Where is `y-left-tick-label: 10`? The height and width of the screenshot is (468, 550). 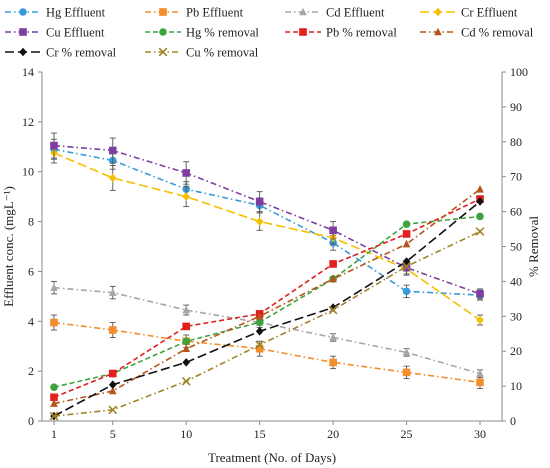 y-left-tick-label: 10 is located at coordinates (28, 172).